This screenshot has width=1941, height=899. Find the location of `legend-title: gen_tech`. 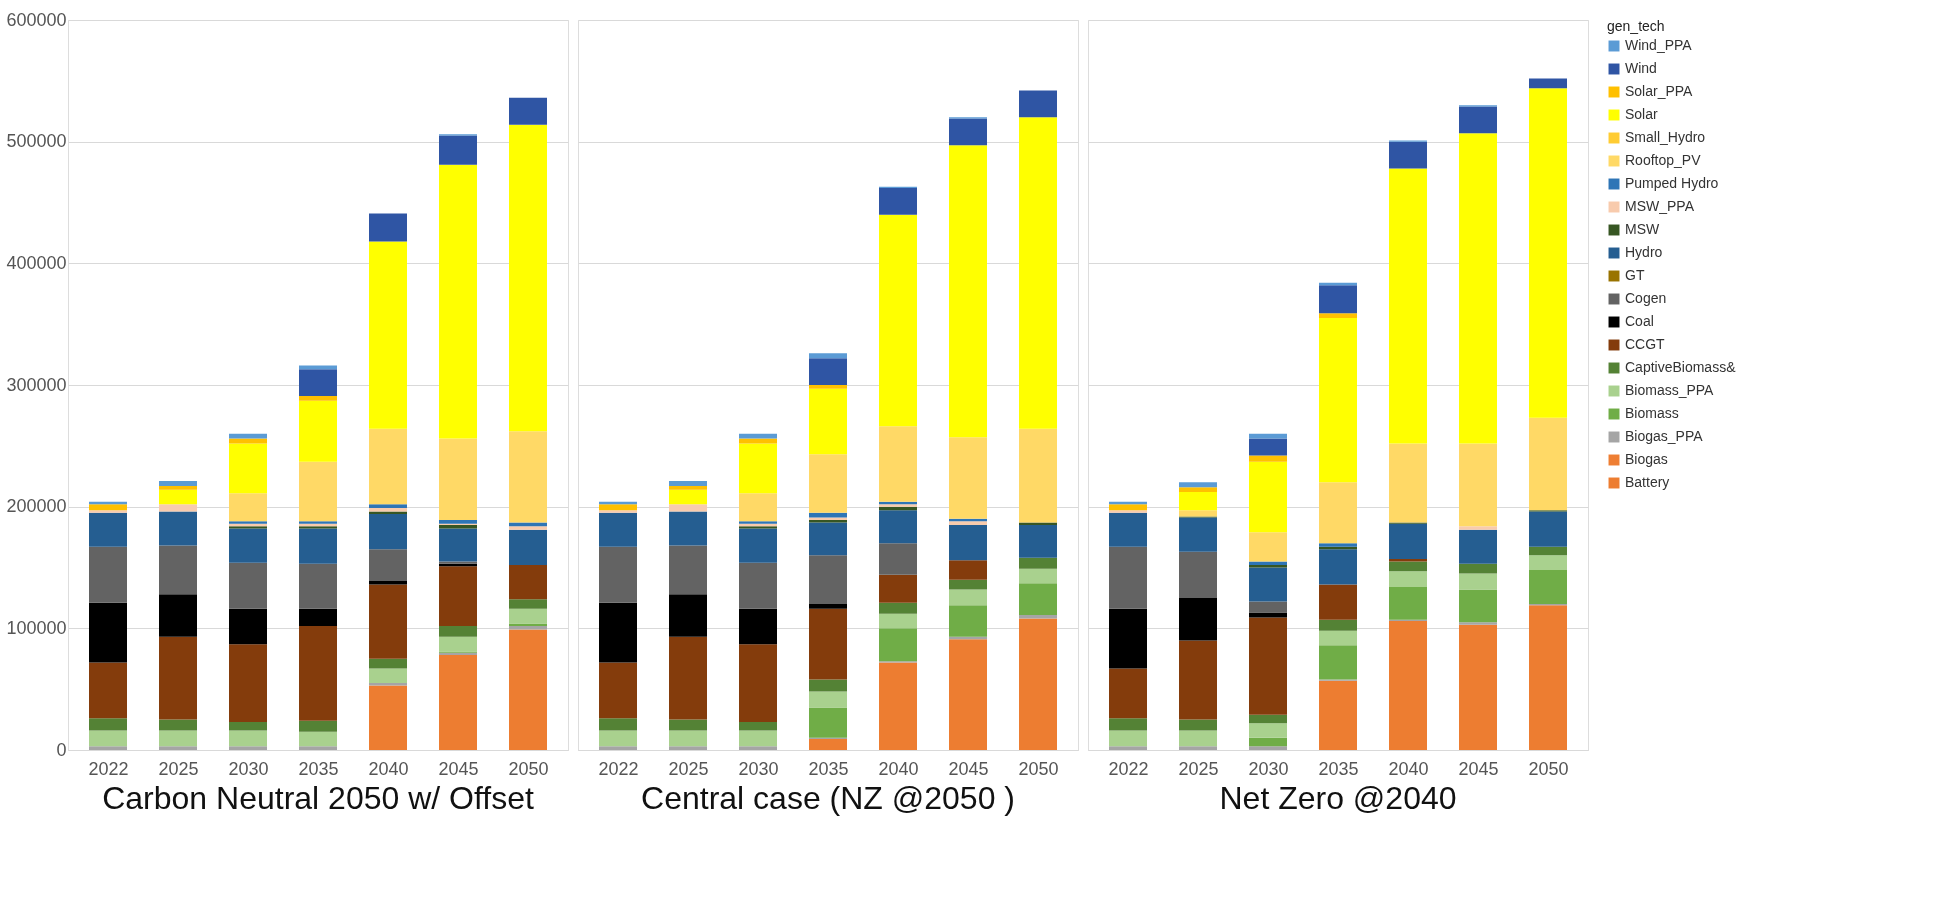

legend-title: gen_tech is located at coordinates (1636, 26).